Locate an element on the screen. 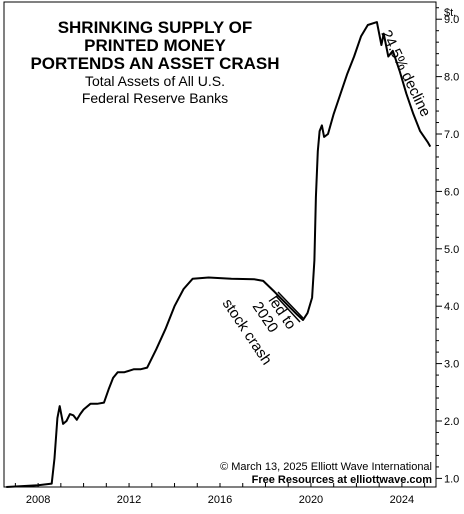 This screenshot has width=464, height=514. x-axis: 2008 2012 2016 2020 2024 is located at coordinates (220, 494).